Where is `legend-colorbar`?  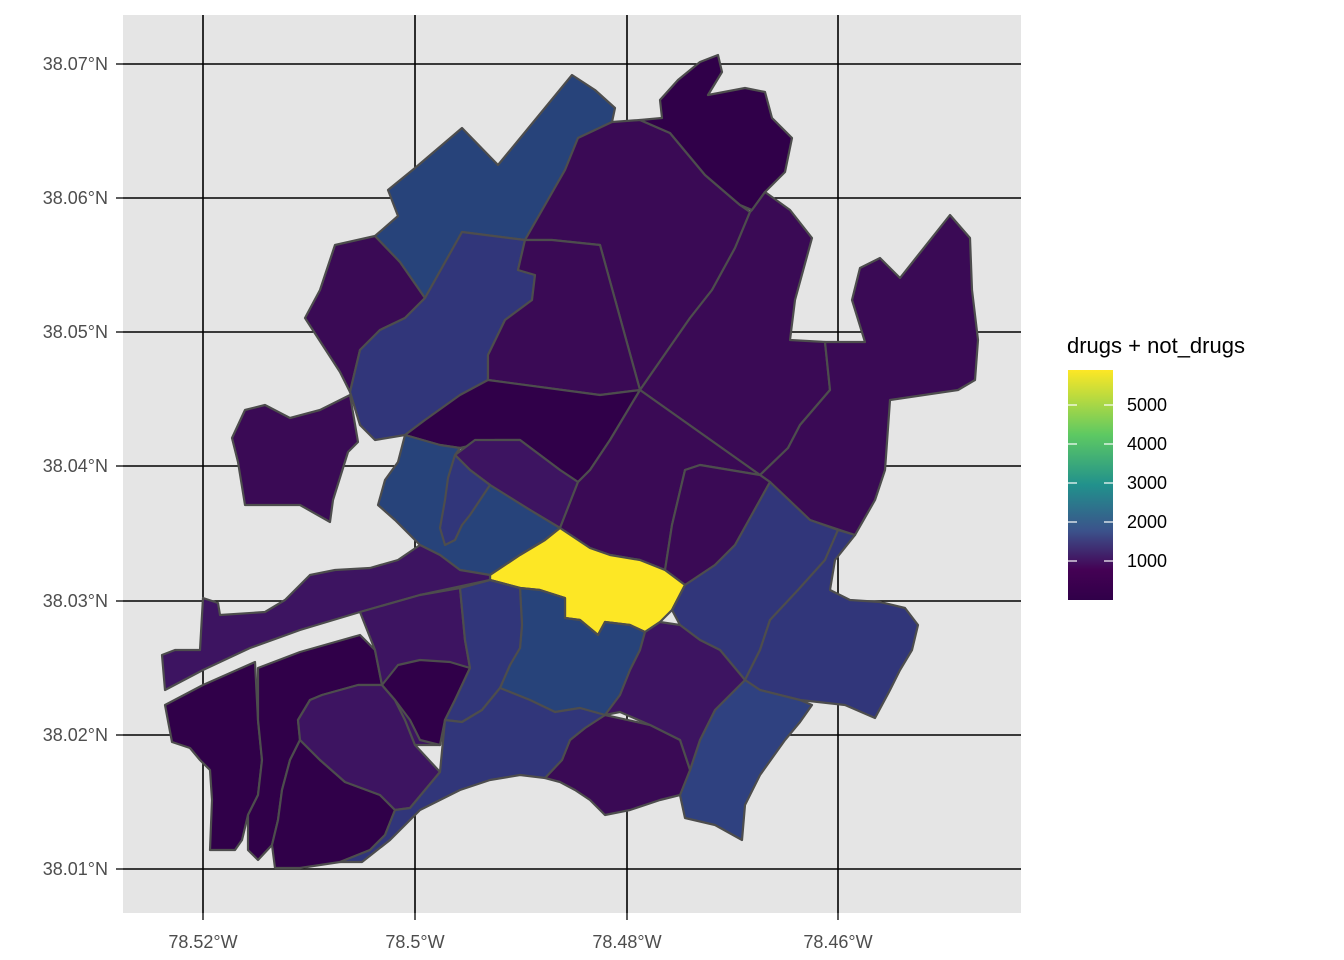 legend-colorbar is located at coordinates (1090, 485).